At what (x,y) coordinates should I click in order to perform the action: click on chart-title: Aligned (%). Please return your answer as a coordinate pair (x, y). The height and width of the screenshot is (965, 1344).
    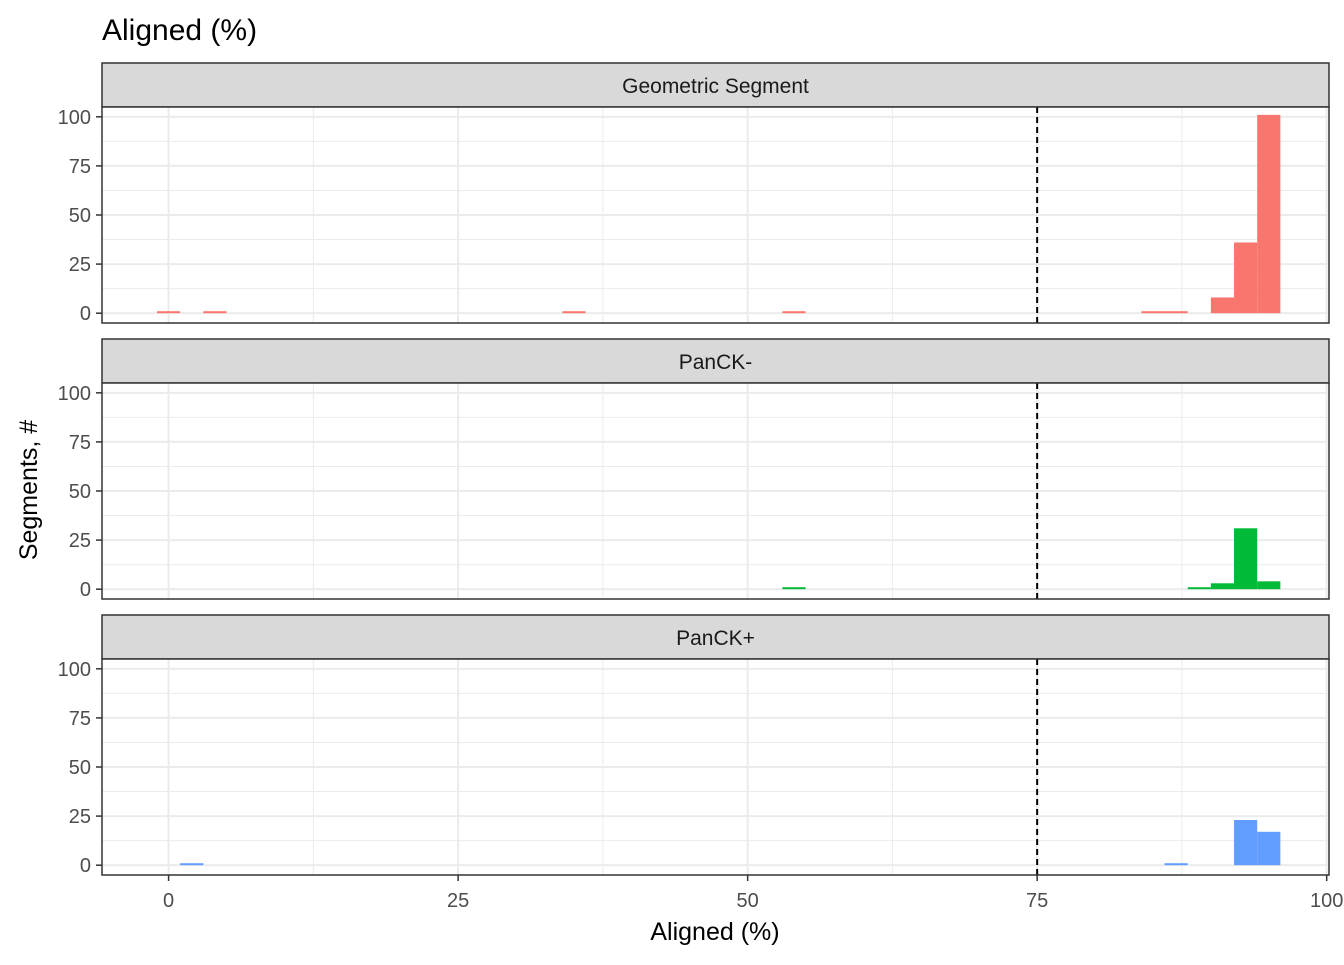
    Looking at the image, I should click on (179, 30).